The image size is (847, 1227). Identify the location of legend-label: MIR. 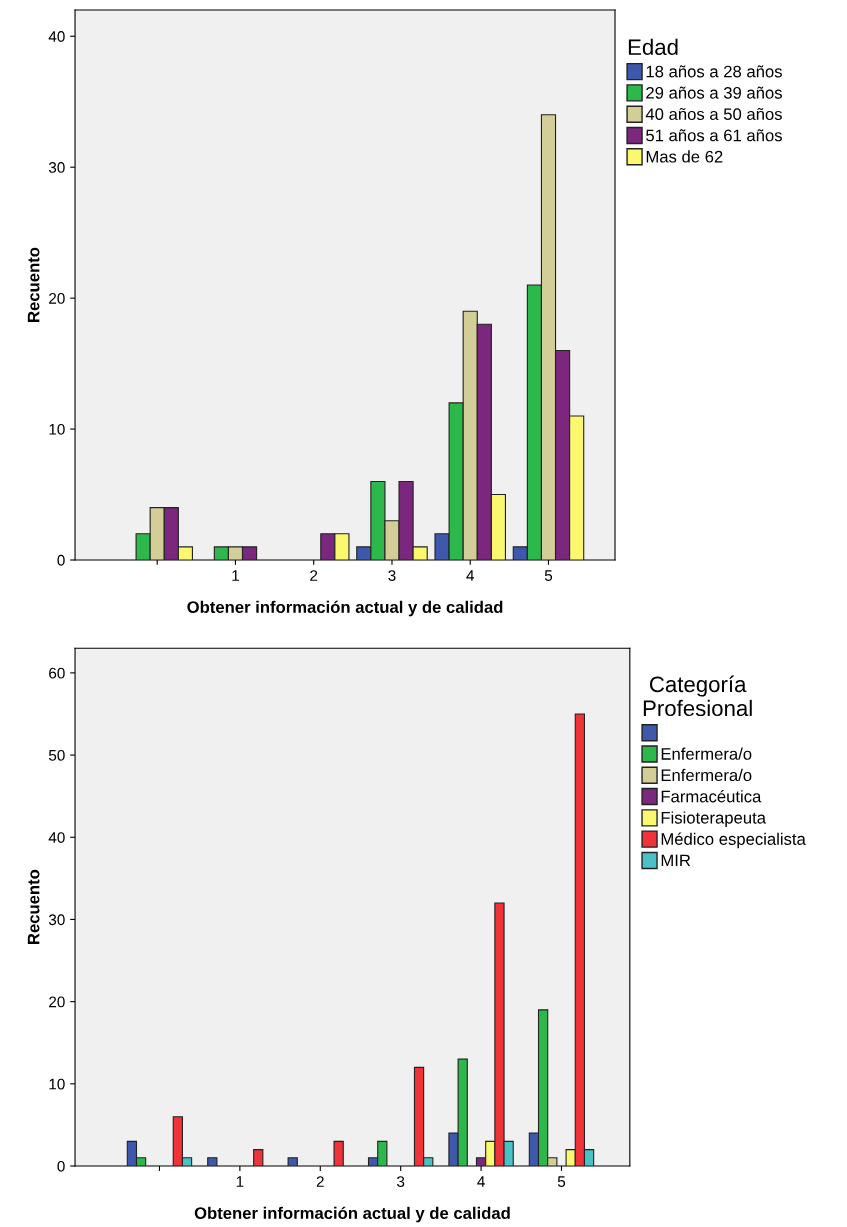
(676, 860).